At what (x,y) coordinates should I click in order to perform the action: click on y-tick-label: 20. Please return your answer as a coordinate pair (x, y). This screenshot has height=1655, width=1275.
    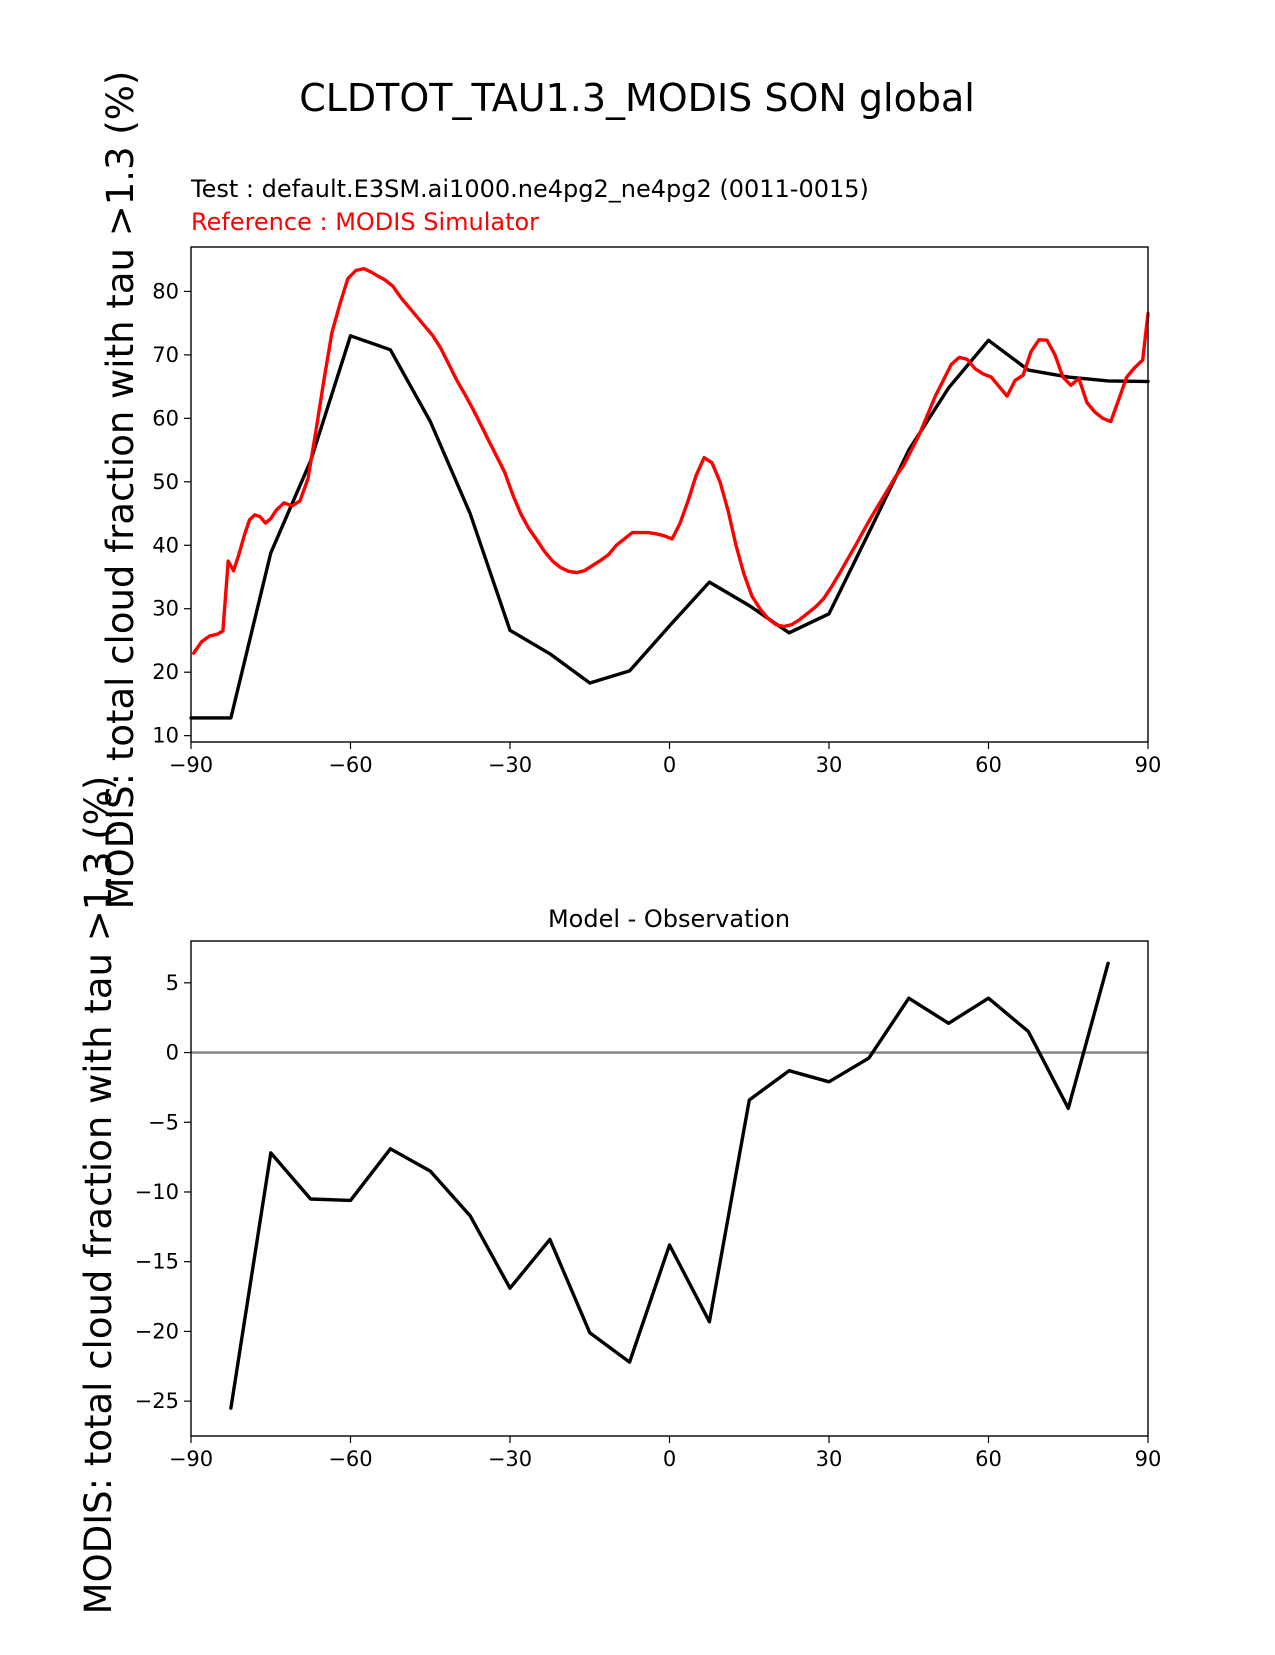
    Looking at the image, I should click on (165, 672).